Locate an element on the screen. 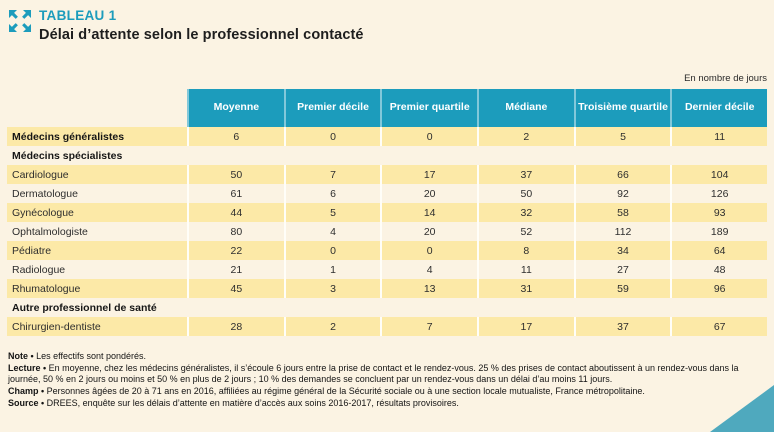  column-header: Premier décile is located at coordinates (332, 108).